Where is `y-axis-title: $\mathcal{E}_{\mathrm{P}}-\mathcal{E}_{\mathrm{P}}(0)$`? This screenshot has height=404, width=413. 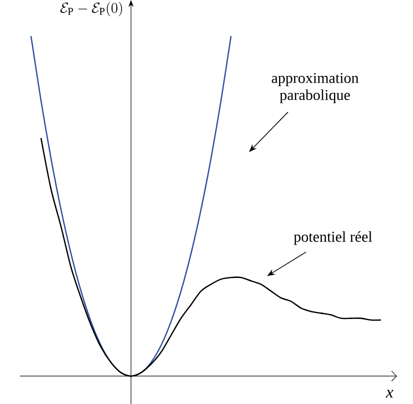 y-axis-title: $\mathcal{E}_{\mathrm{P}}-\mathcal{E}_{\mathrm{P}}(0)$ is located at coordinates (91, 9).